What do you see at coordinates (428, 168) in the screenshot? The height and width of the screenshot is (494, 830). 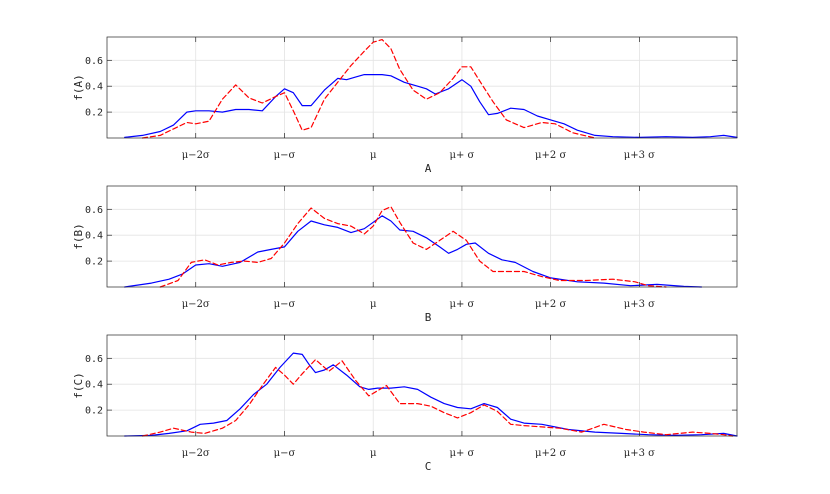 I see `x-axis-label: A` at bounding box center [428, 168].